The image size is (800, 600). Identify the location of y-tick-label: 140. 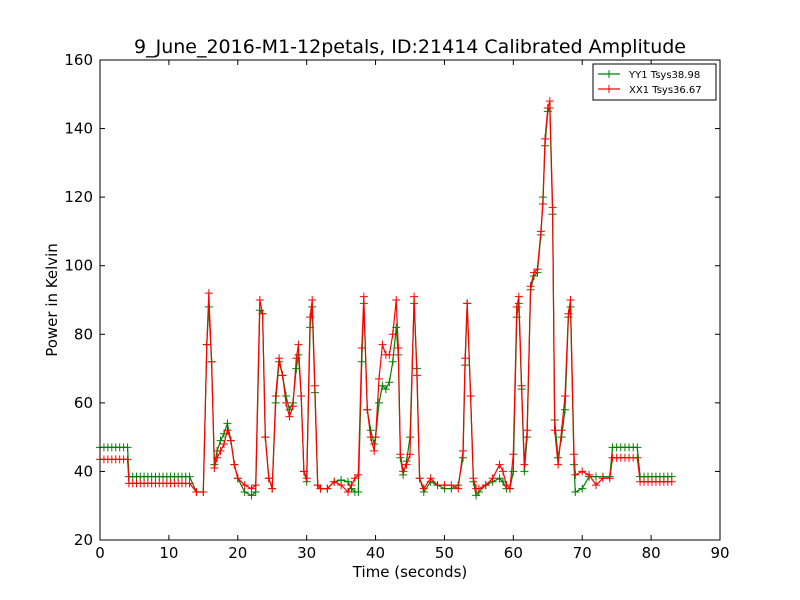
(78, 129).